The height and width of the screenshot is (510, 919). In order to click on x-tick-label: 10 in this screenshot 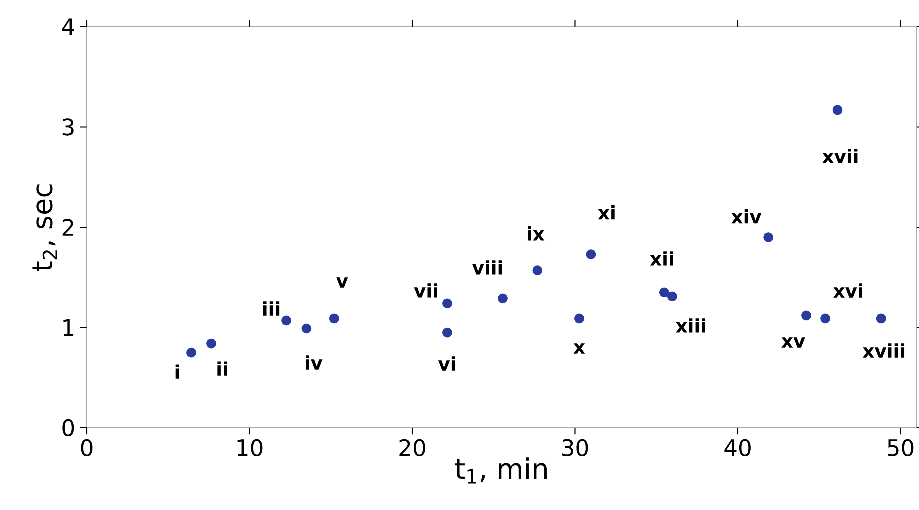, I will do `click(250, 448)`.